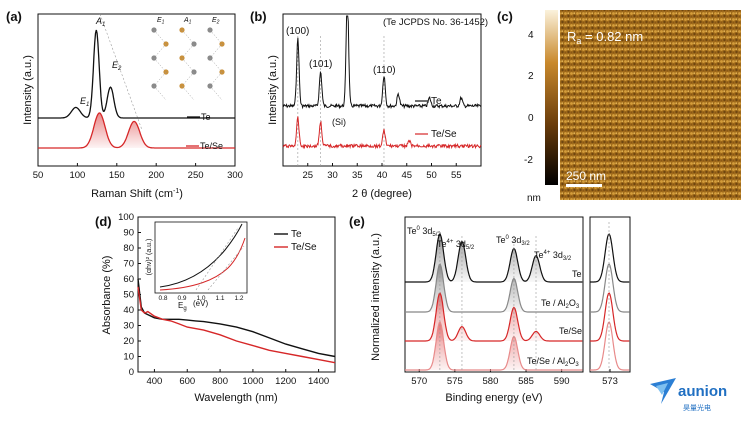  What do you see at coordinates (258, 16) in the screenshot?
I see `panel-b-letter: (b)` at bounding box center [258, 16].